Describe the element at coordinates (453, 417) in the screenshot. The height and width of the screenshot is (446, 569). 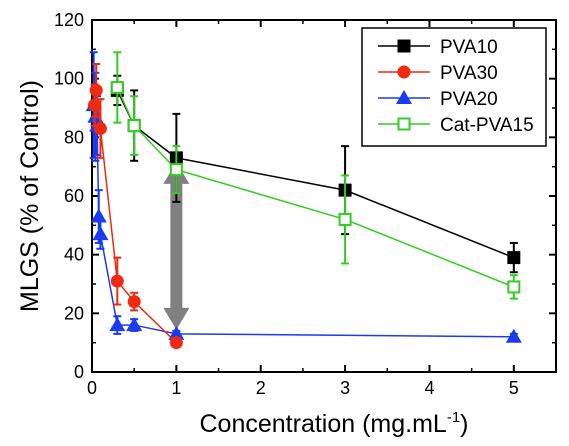
I see `x-axis-label-superscript: -1` at that location.